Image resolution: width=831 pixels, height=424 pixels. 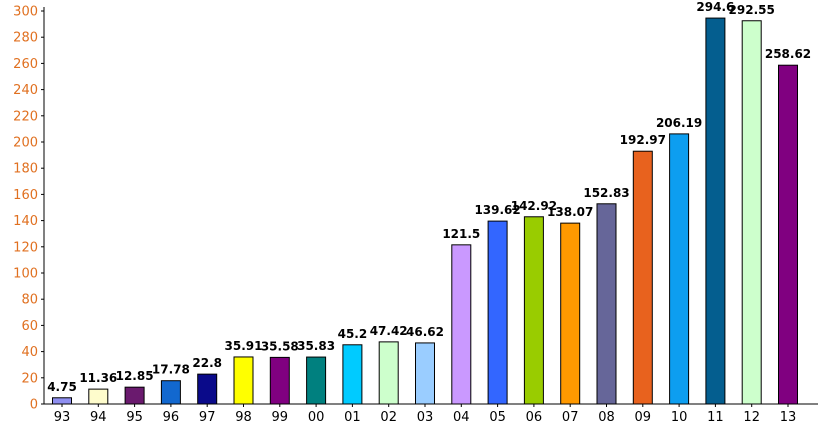 I want to click on x-tick-label-93: 93, so click(x=62, y=417).